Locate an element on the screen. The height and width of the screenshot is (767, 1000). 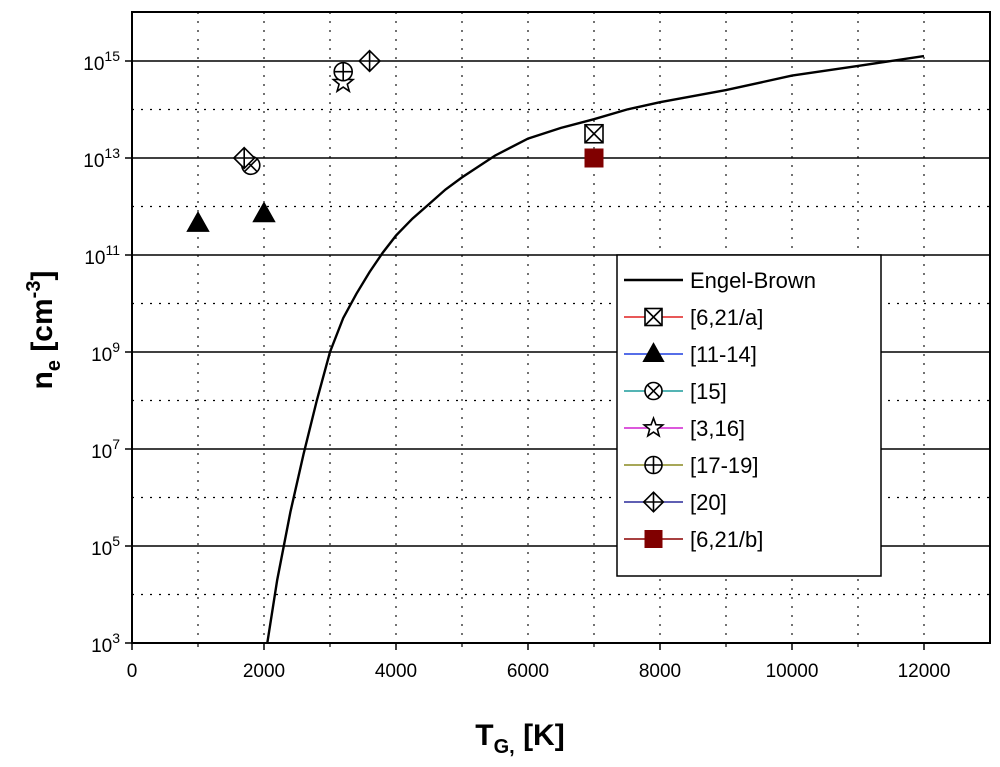
legend-label: Engel-Brown is located at coordinates (753, 280).